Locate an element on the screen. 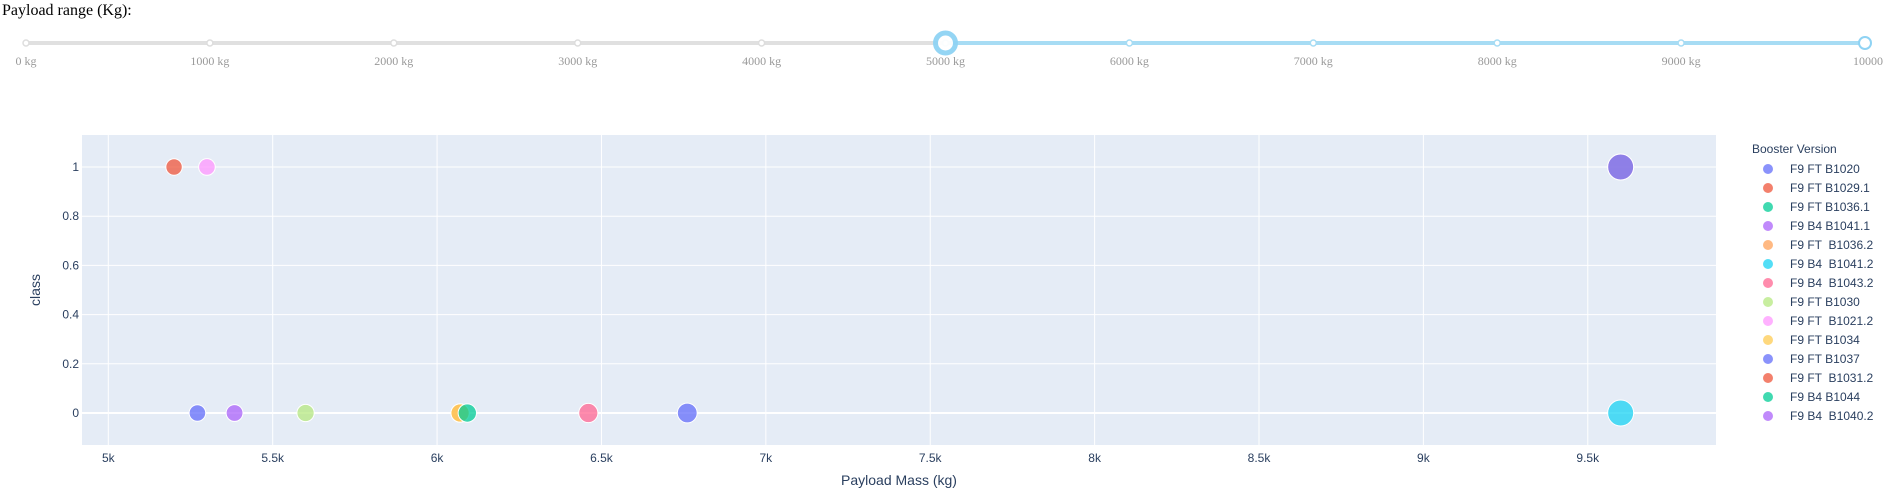 This screenshot has width=1886, height=491. legend-item-label: F9 B4 B1040.2 is located at coordinates (1832, 416).